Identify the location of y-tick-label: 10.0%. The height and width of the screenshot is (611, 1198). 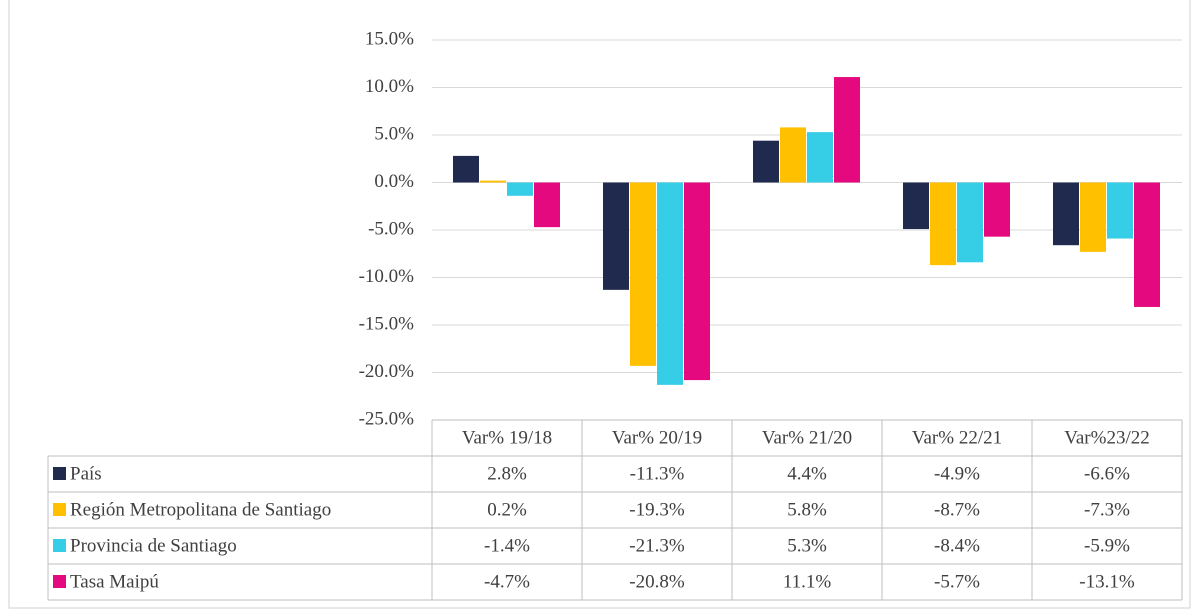
(389, 86).